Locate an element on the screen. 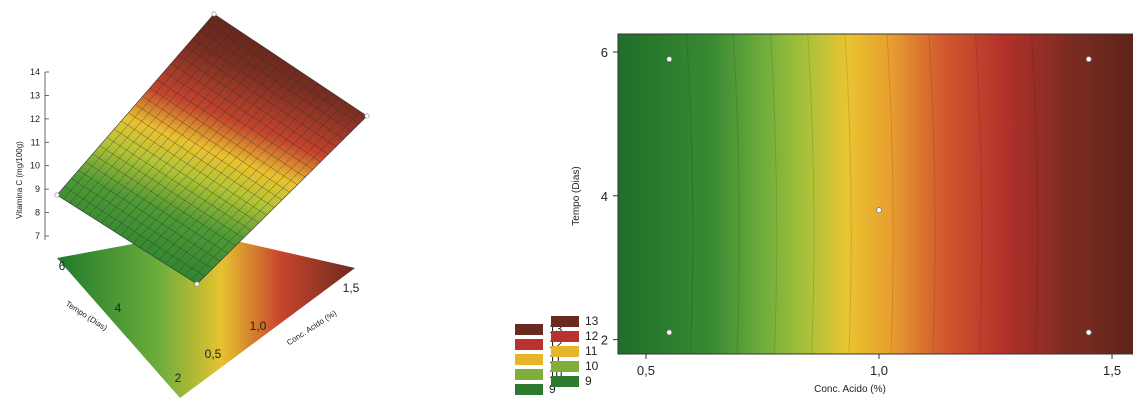  legend-item: 10 is located at coordinates (574, 366).